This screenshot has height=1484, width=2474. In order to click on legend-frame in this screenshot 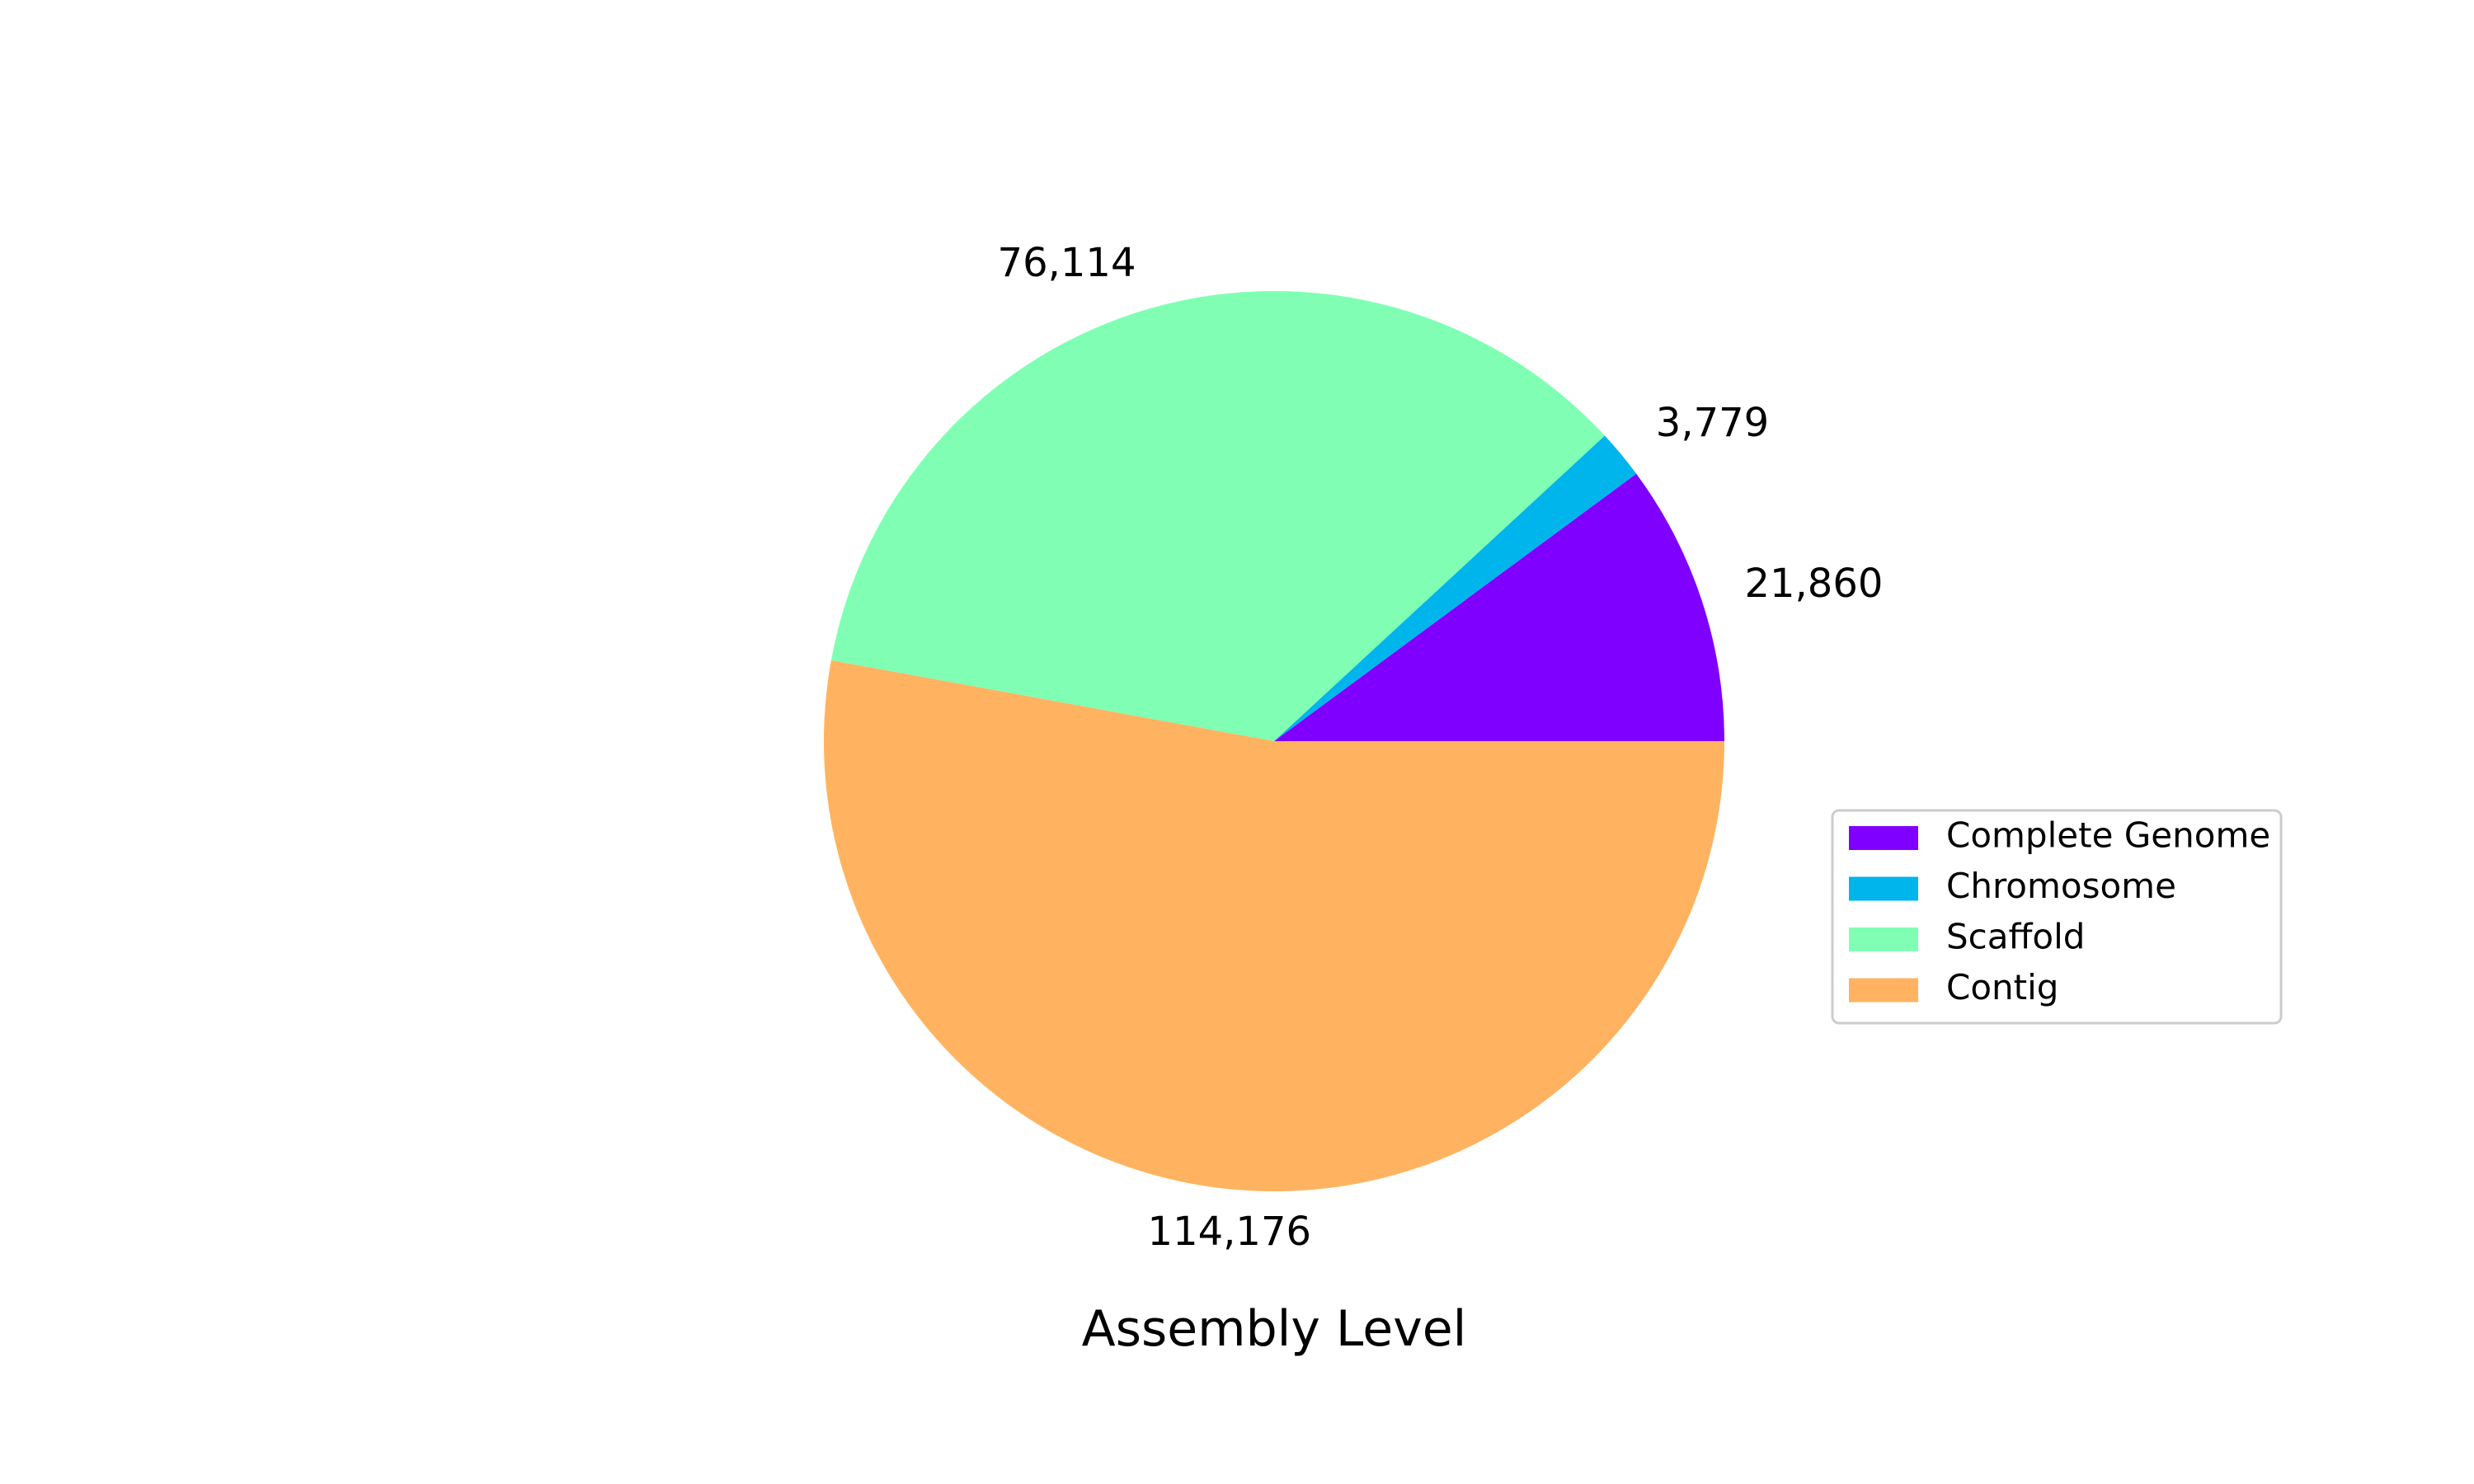, I will do `click(2057, 917)`.